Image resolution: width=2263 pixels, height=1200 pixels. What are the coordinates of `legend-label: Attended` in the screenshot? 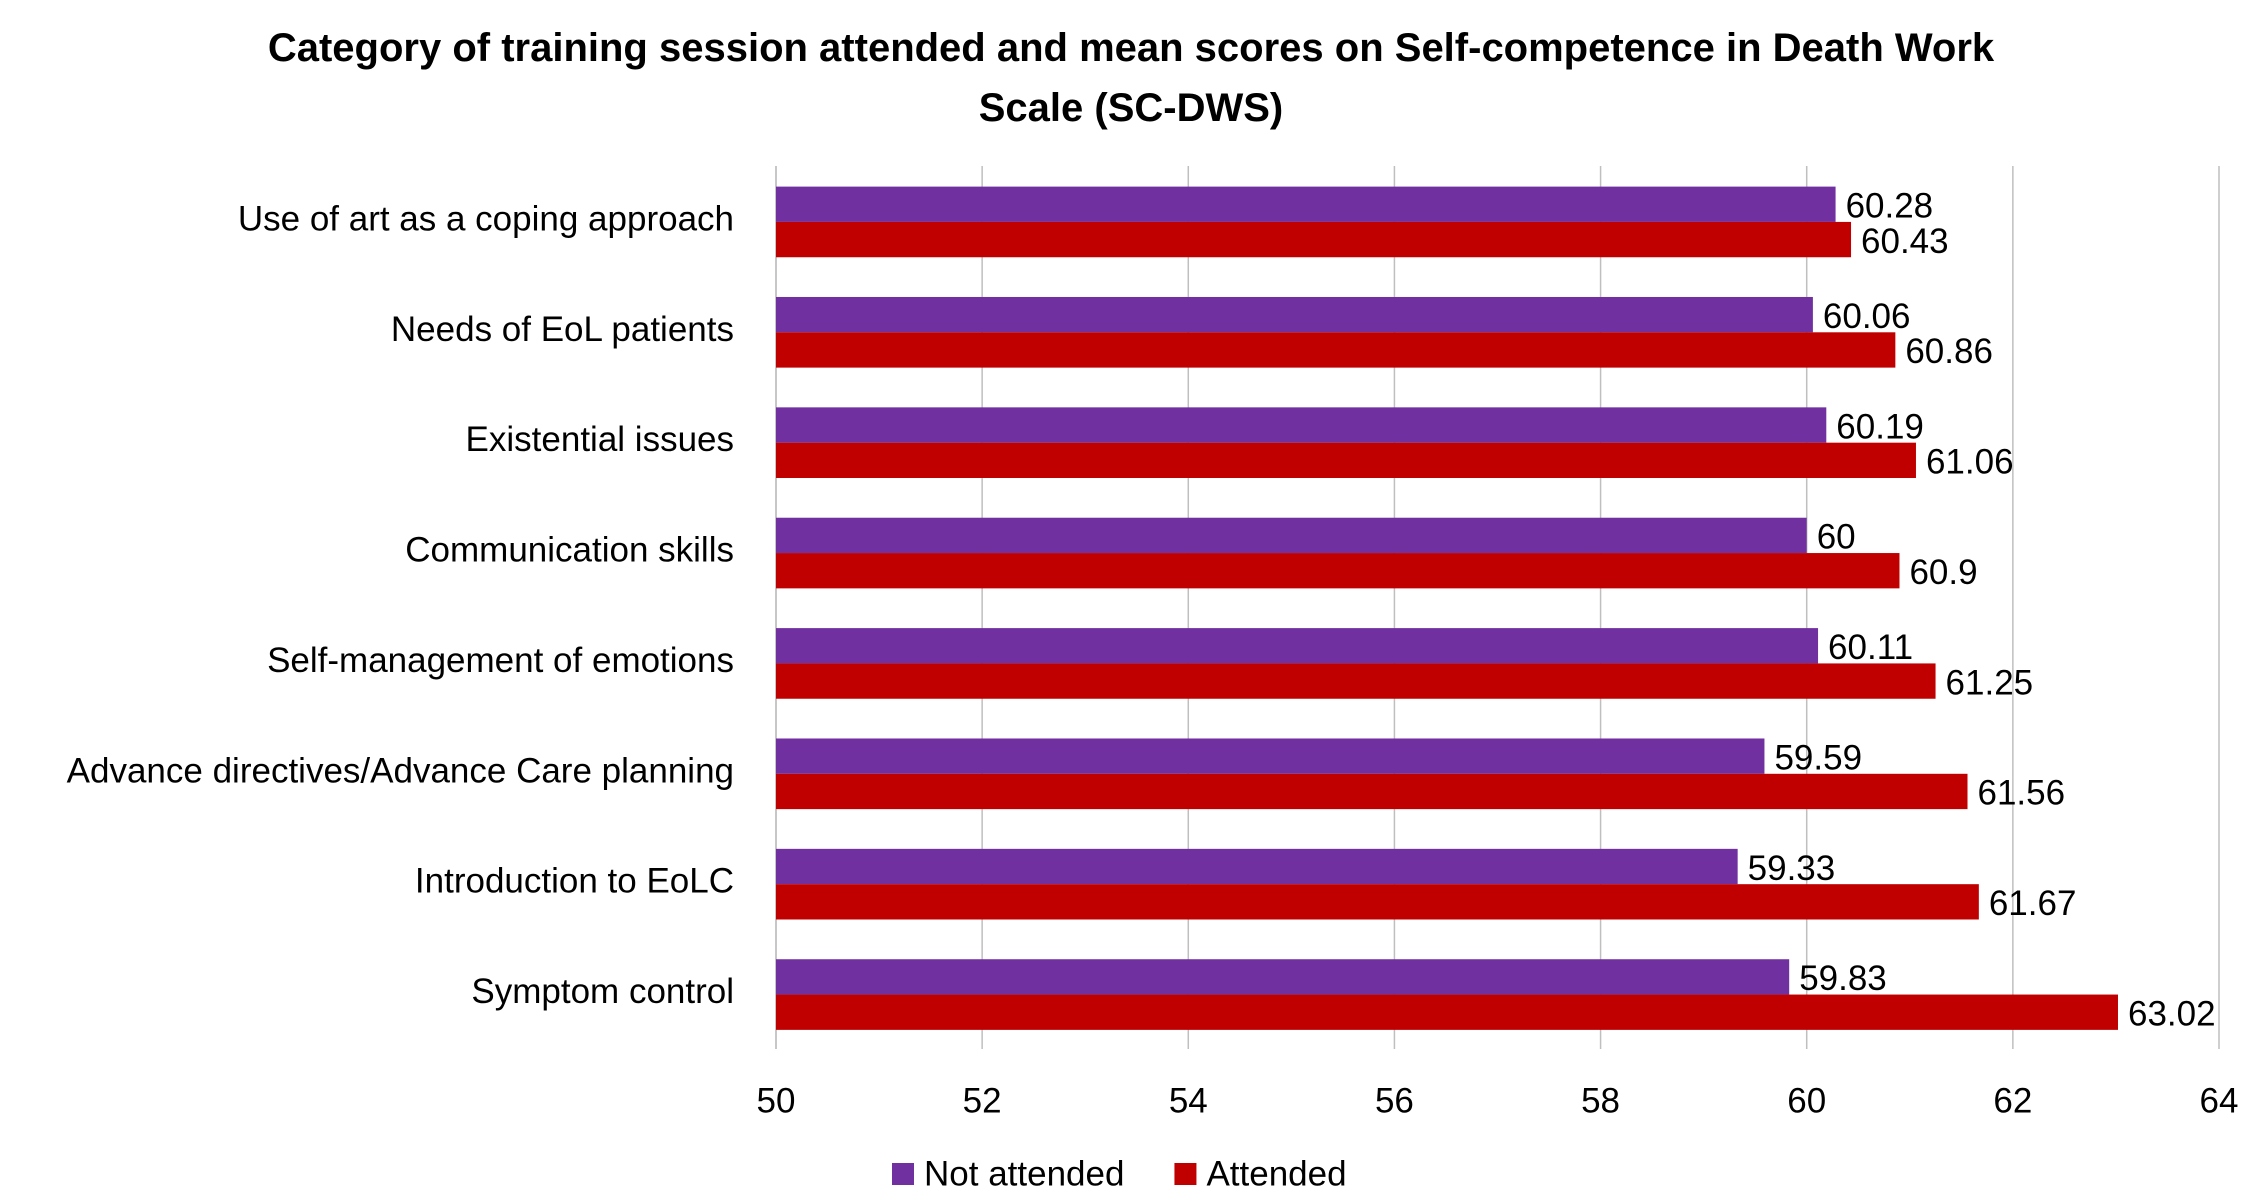 It's located at (1276, 1173).